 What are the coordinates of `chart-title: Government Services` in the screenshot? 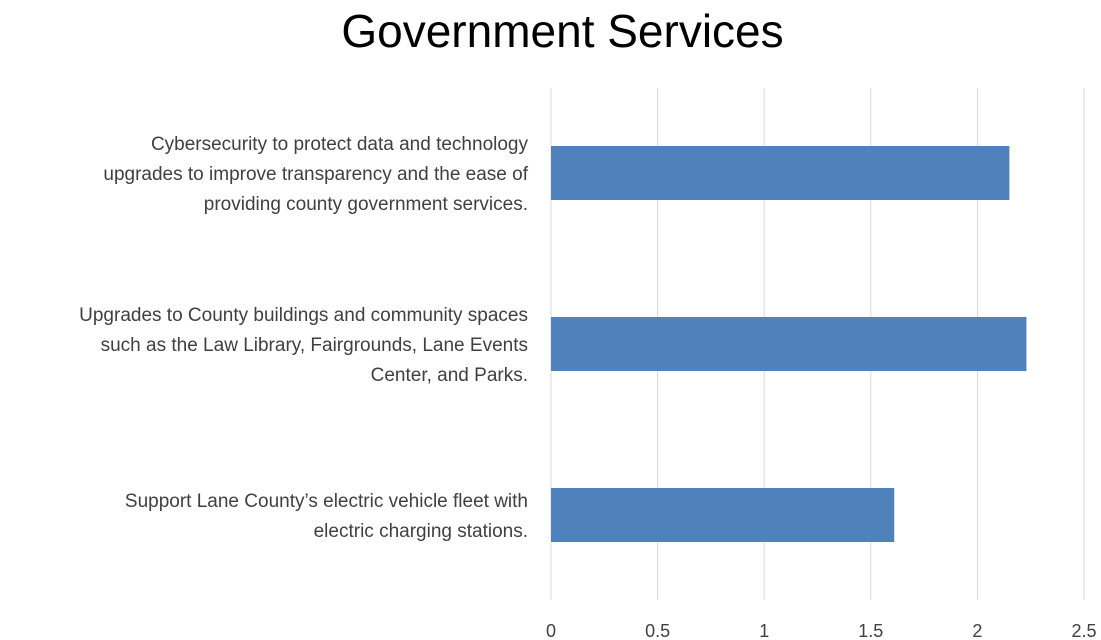 It's located at (562, 31).